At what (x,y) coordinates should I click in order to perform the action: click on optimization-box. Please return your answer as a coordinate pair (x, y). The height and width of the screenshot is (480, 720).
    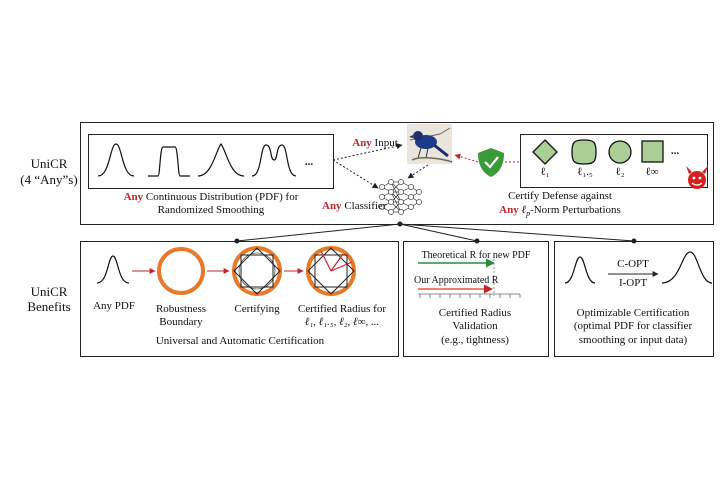
    Looking at the image, I should click on (634, 299).